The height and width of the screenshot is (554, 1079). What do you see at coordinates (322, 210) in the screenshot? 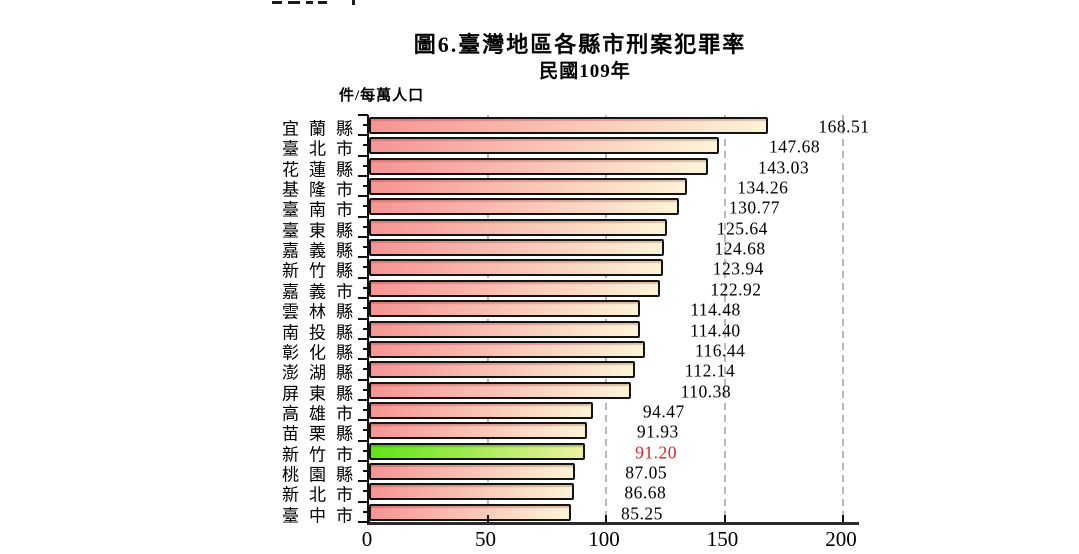
I see `category-label: 臺南市` at bounding box center [322, 210].